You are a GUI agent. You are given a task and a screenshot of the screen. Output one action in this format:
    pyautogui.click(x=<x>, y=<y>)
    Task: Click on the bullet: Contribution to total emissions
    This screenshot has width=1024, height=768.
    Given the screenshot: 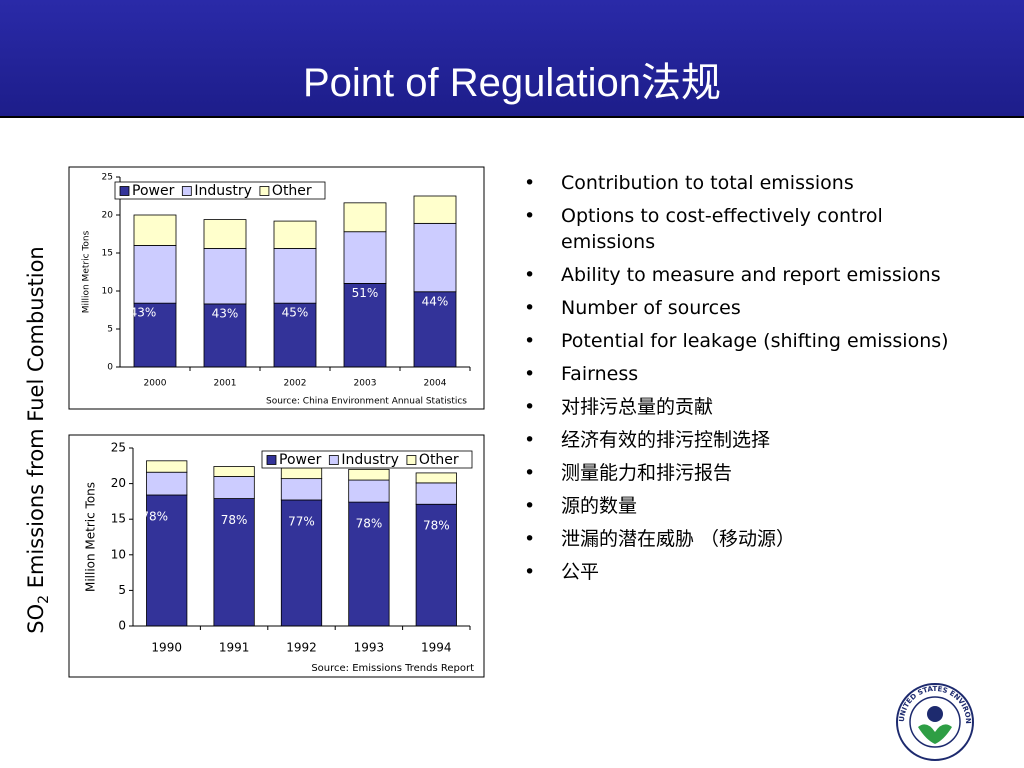 What is the action you would take?
    pyautogui.click(x=750, y=183)
    